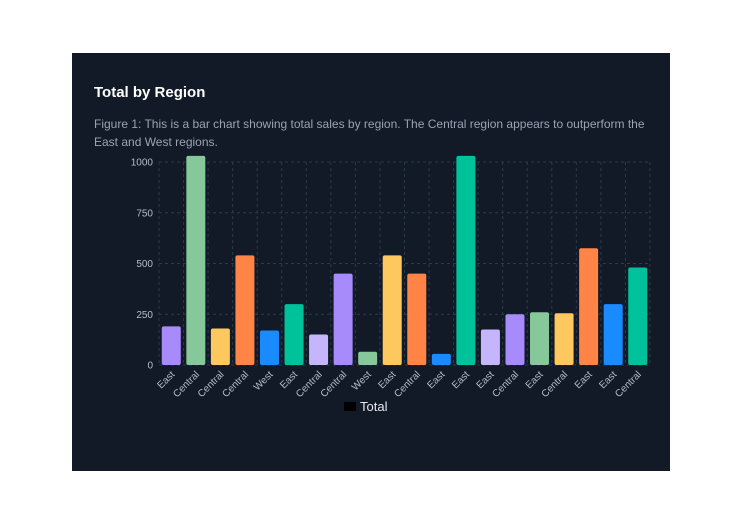  What do you see at coordinates (144, 264) in the screenshot?
I see `y-tick-label: 500` at bounding box center [144, 264].